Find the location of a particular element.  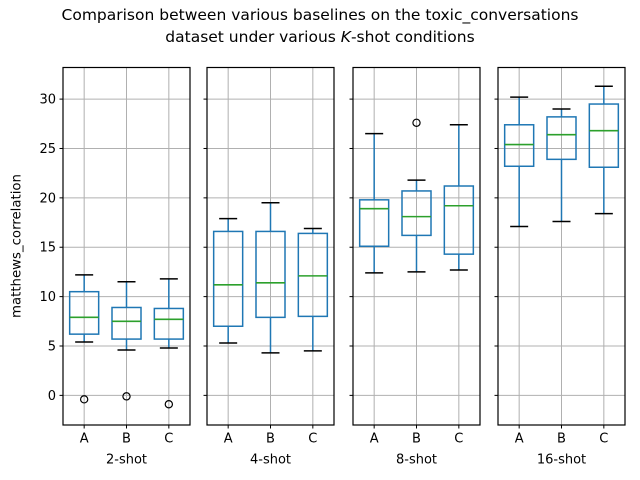

box-8-shot-B is located at coordinates (416, 195).